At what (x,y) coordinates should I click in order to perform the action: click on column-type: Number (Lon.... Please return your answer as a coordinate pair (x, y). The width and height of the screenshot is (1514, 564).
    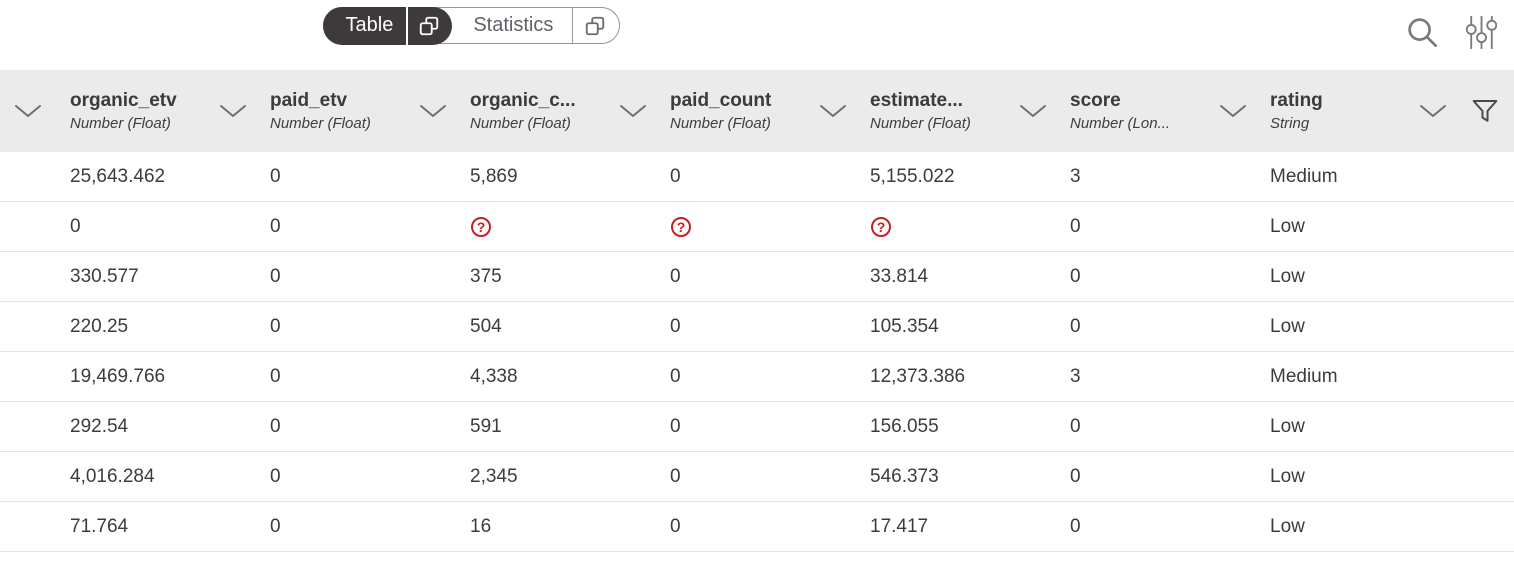
    Looking at the image, I should click on (1120, 123).